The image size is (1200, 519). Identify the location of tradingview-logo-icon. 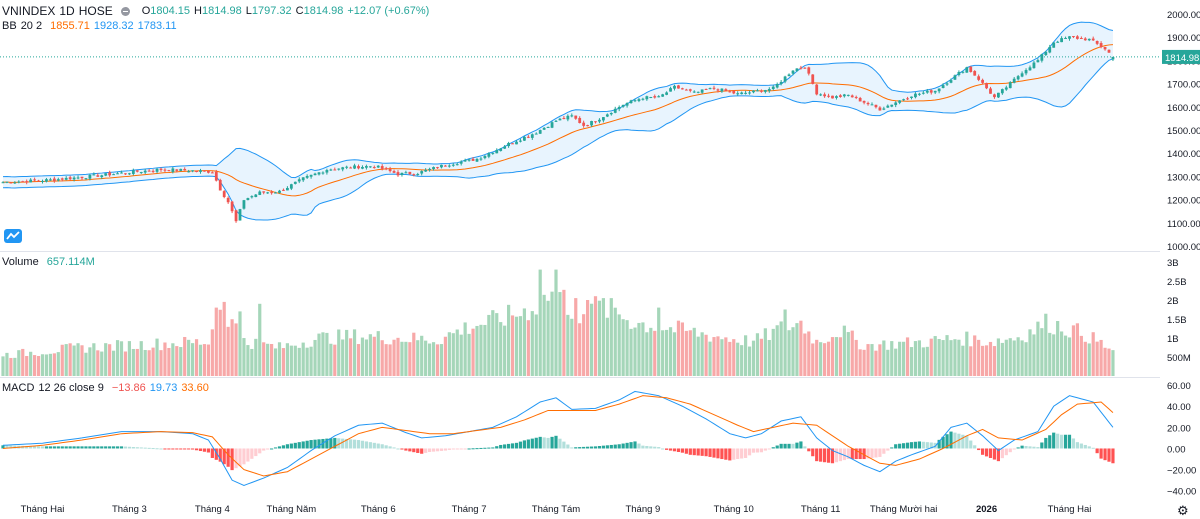
(13, 236).